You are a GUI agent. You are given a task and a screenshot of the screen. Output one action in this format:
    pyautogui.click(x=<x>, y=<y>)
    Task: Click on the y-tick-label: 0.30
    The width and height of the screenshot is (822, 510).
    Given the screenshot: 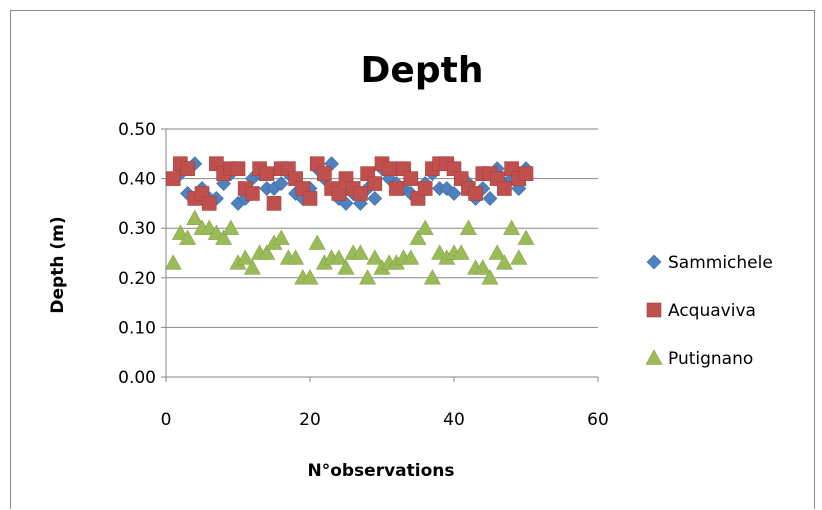 What is the action you would take?
    pyautogui.click(x=137, y=229)
    